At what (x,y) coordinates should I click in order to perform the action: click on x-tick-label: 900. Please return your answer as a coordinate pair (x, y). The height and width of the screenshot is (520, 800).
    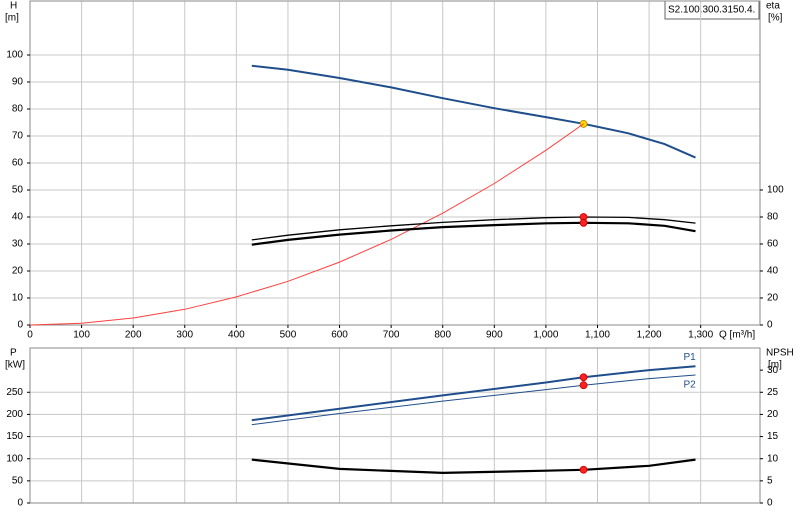
    Looking at the image, I should click on (494, 335).